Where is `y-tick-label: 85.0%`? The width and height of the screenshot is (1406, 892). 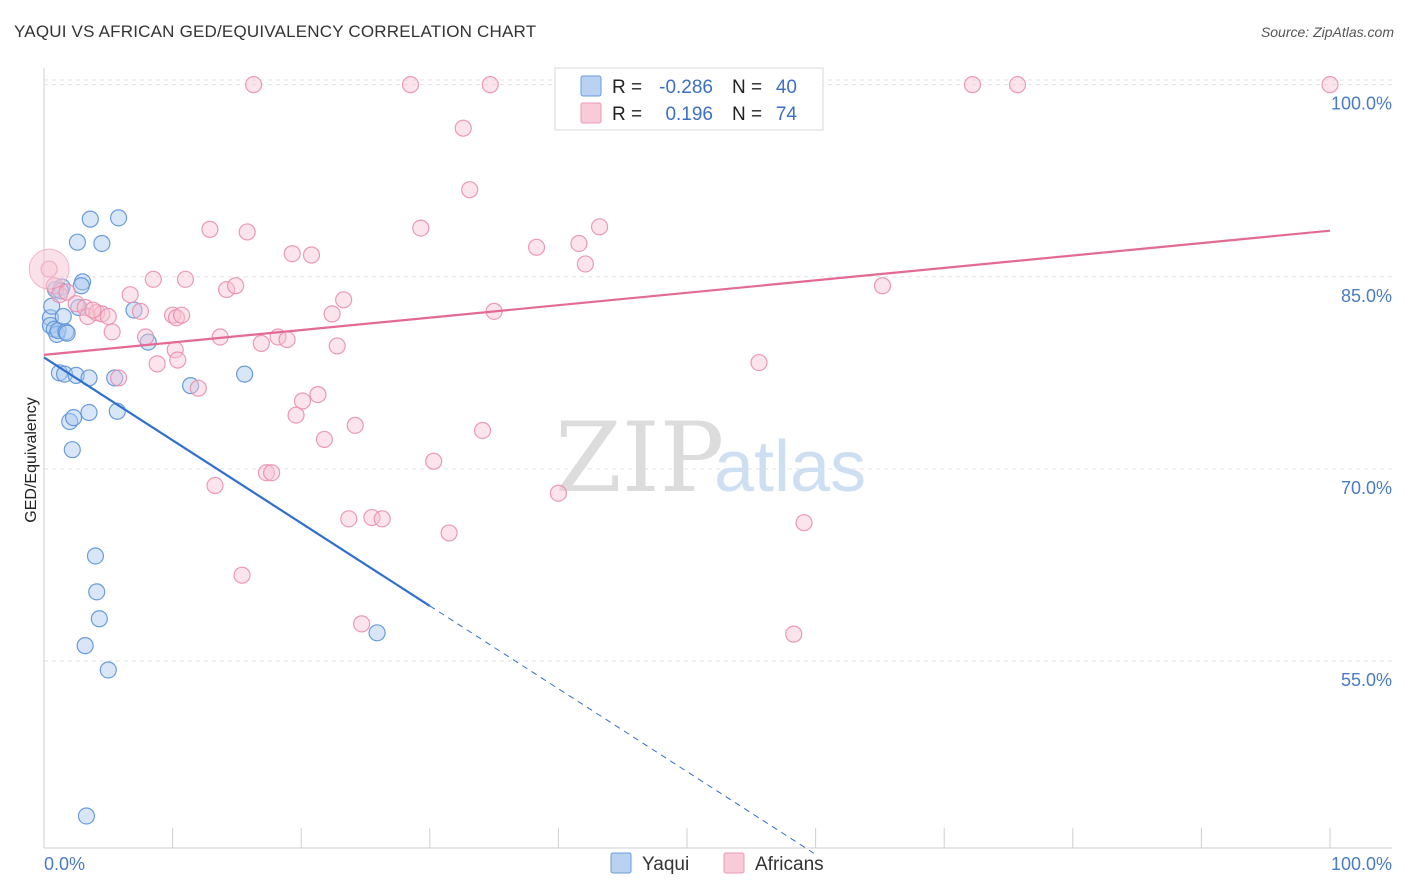 y-tick-label: 85.0% is located at coordinates (1366, 296).